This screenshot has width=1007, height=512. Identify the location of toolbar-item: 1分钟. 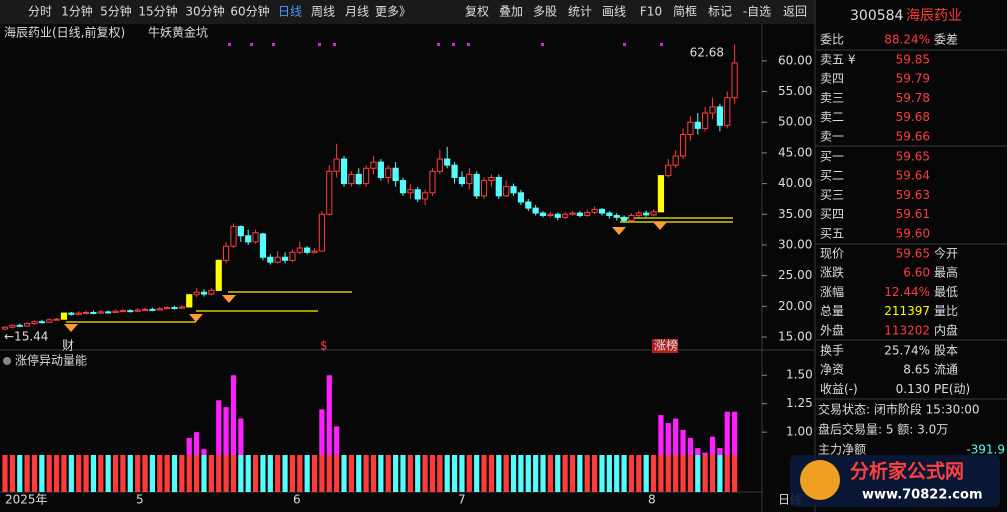
(77, 11).